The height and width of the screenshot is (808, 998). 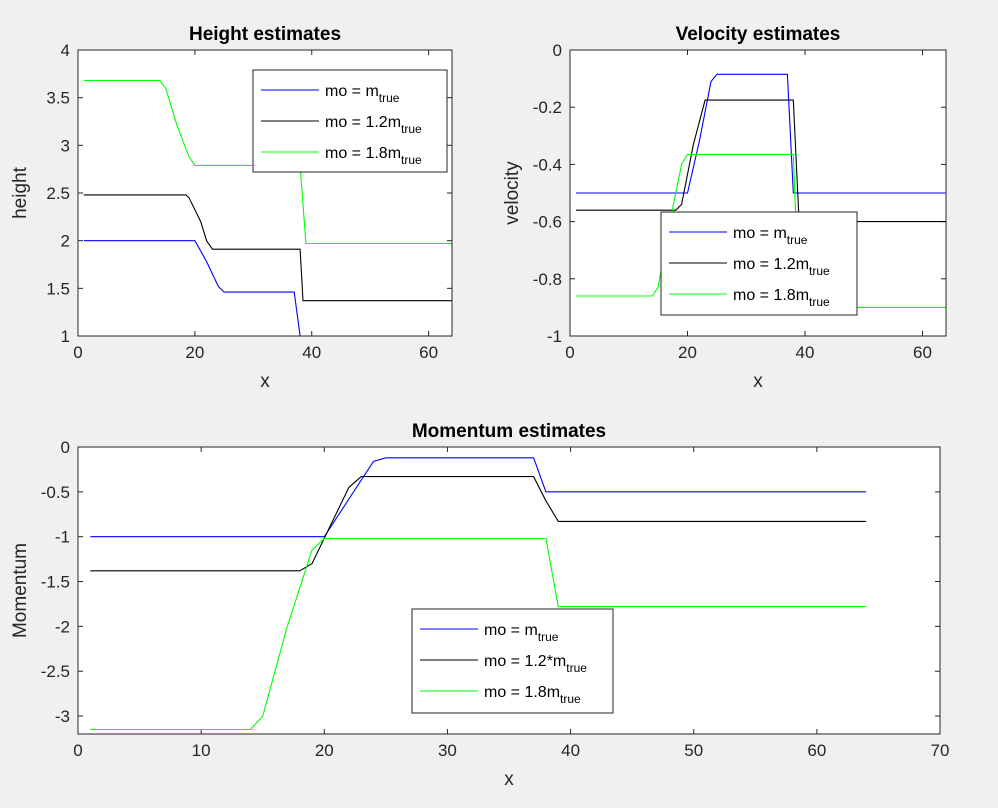 What do you see at coordinates (58, 193) in the screenshot?
I see `y-tick-label: 2.5` at bounding box center [58, 193].